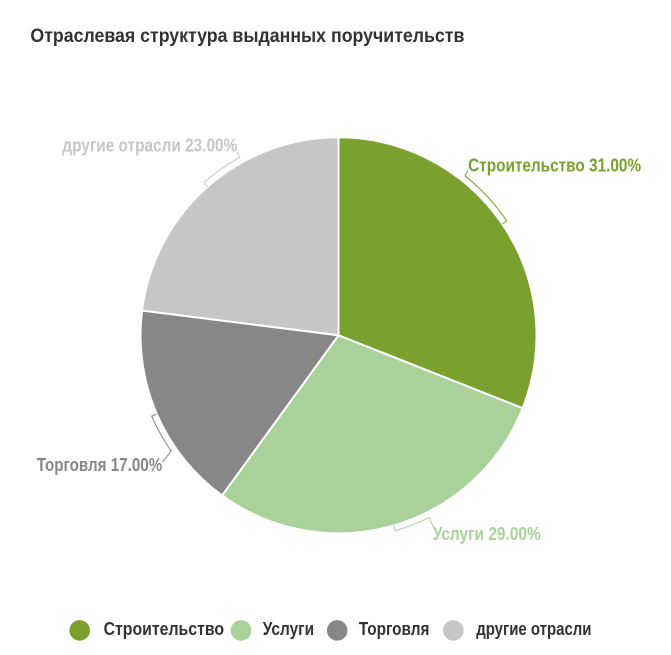 The image size is (671, 655). Describe the element at coordinates (149, 145) in the screenshot. I see `svg-text: другие отрасли 23.00%` at that location.